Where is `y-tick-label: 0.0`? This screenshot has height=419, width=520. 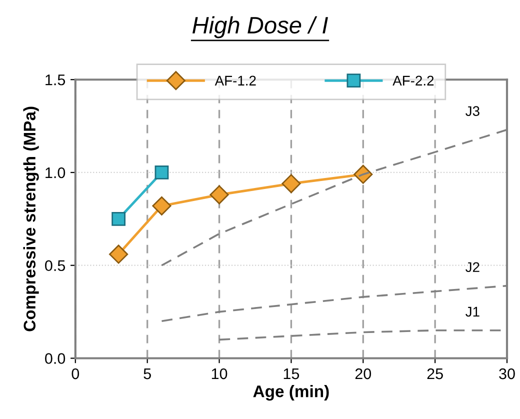
y-tick-label: 0.0 is located at coordinates (55, 358).